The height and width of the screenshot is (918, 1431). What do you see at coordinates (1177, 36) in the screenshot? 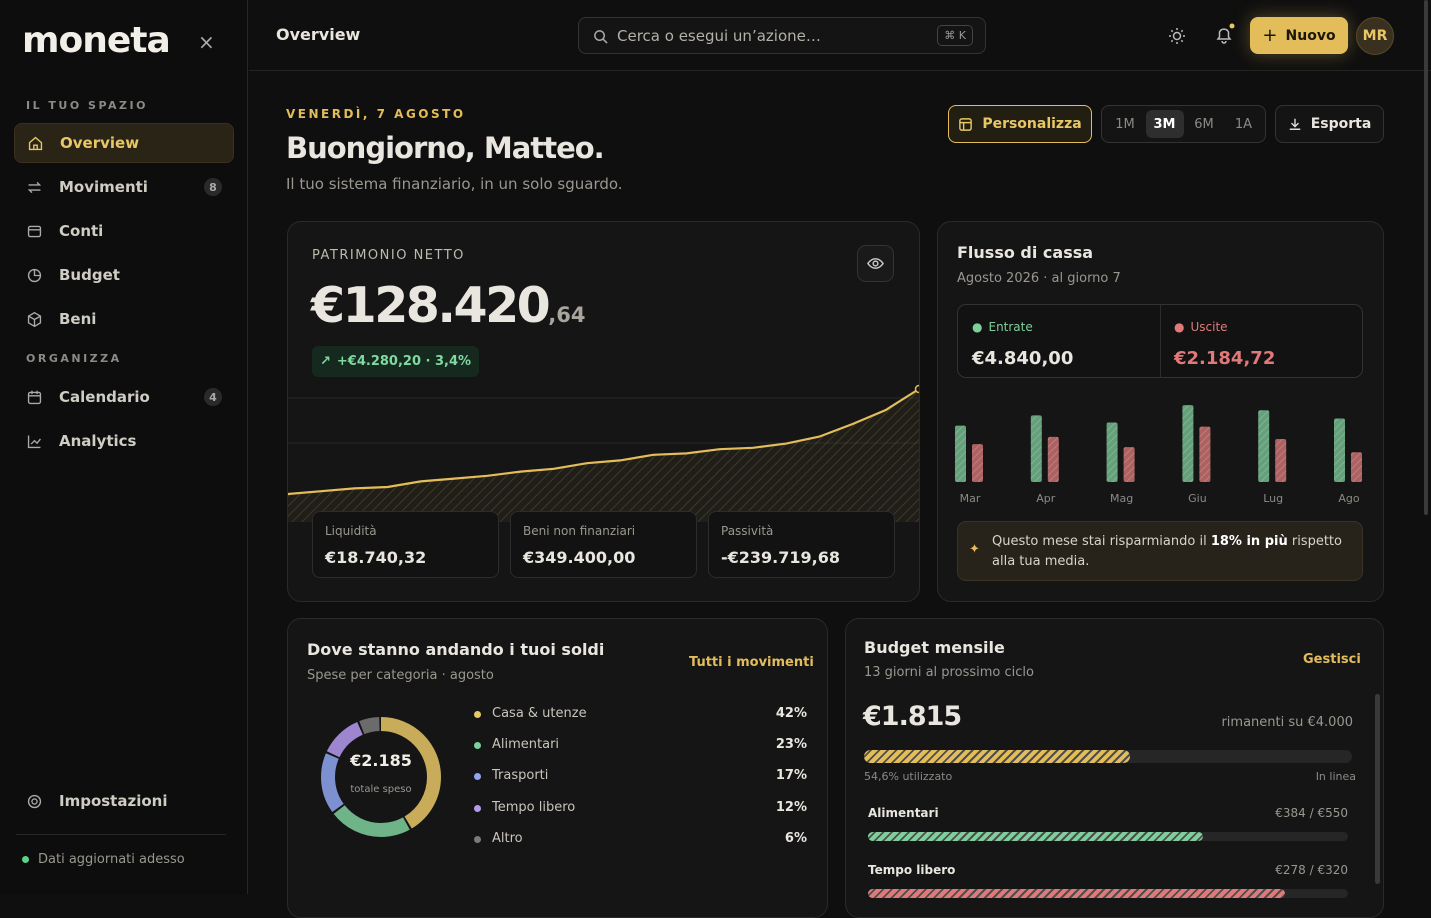
I see `theme-toggle` at bounding box center [1177, 36].